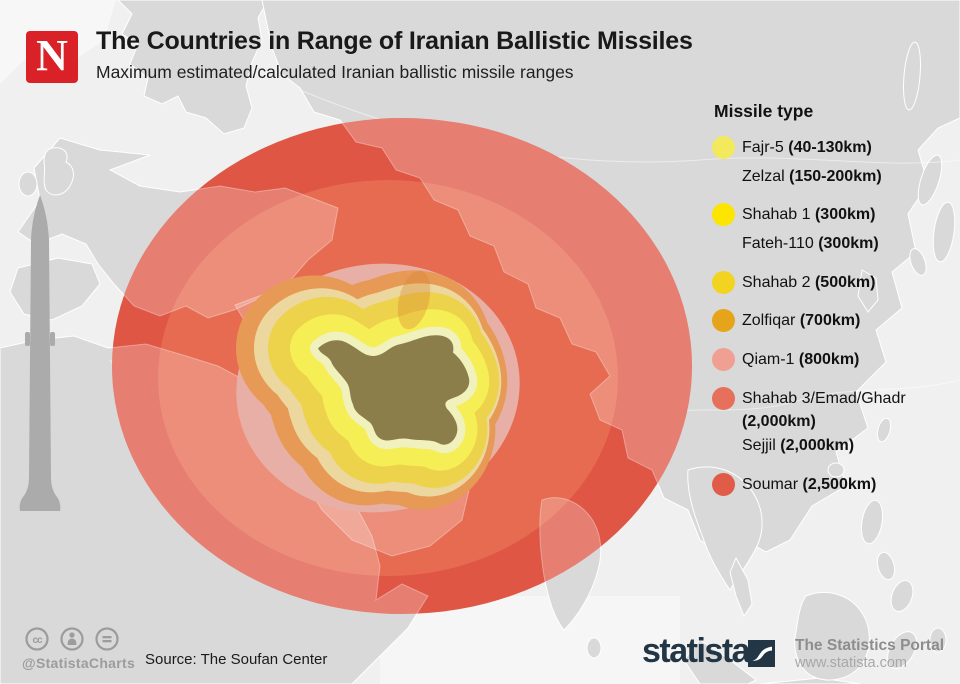 The height and width of the screenshot is (684, 960). I want to click on statista-wordmark: statista, so click(696, 651).